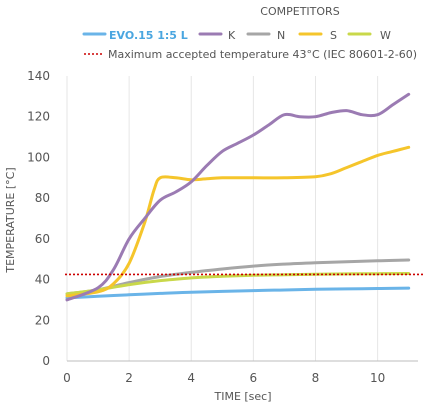 This screenshot has width=424, height=406. I want to click on x-tick-label: 0, so click(67, 378).